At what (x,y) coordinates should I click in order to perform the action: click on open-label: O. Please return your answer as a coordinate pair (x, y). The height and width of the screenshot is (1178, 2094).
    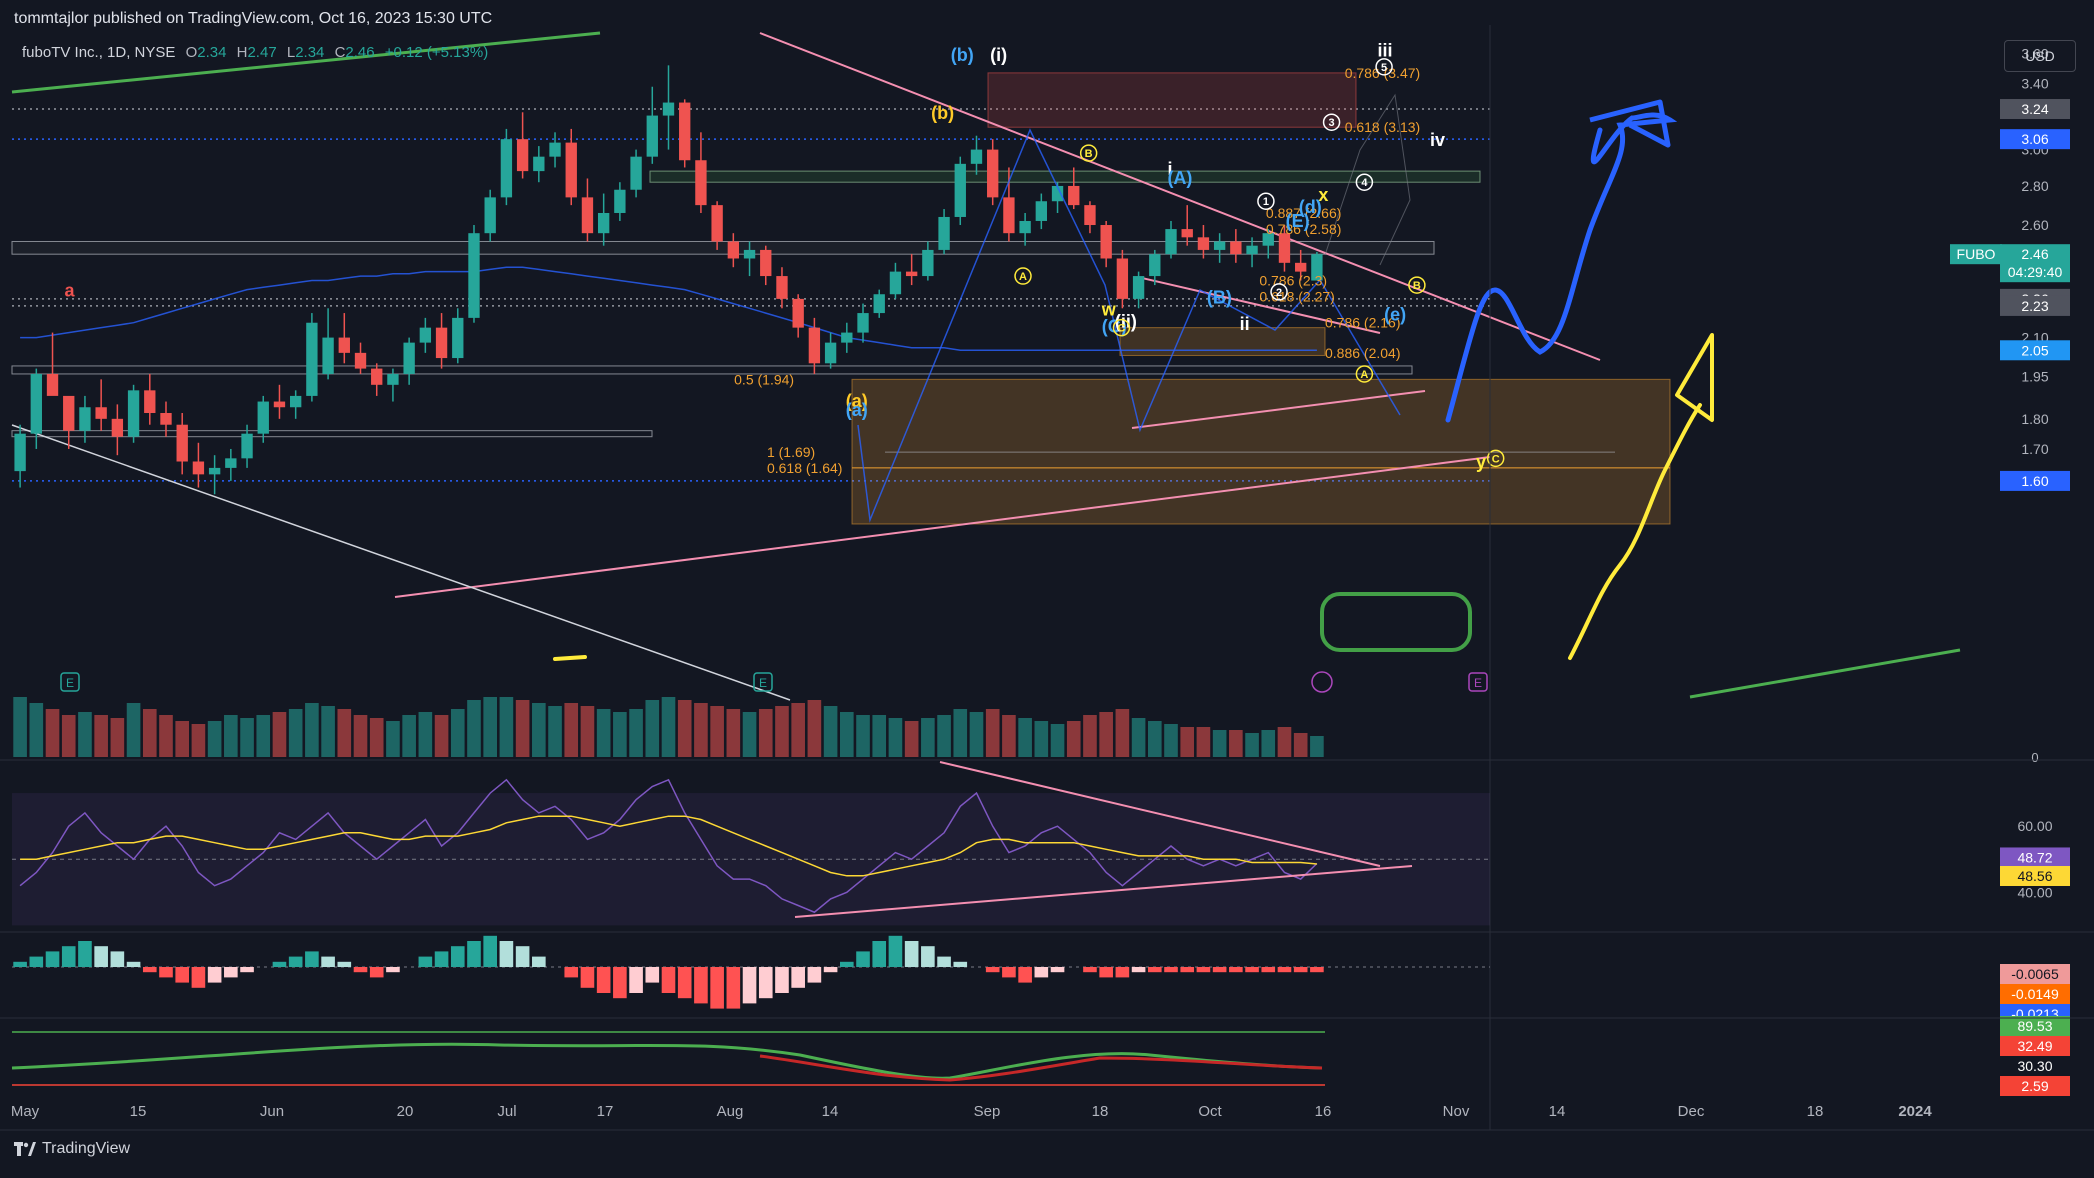
    Looking at the image, I should click on (191, 52).